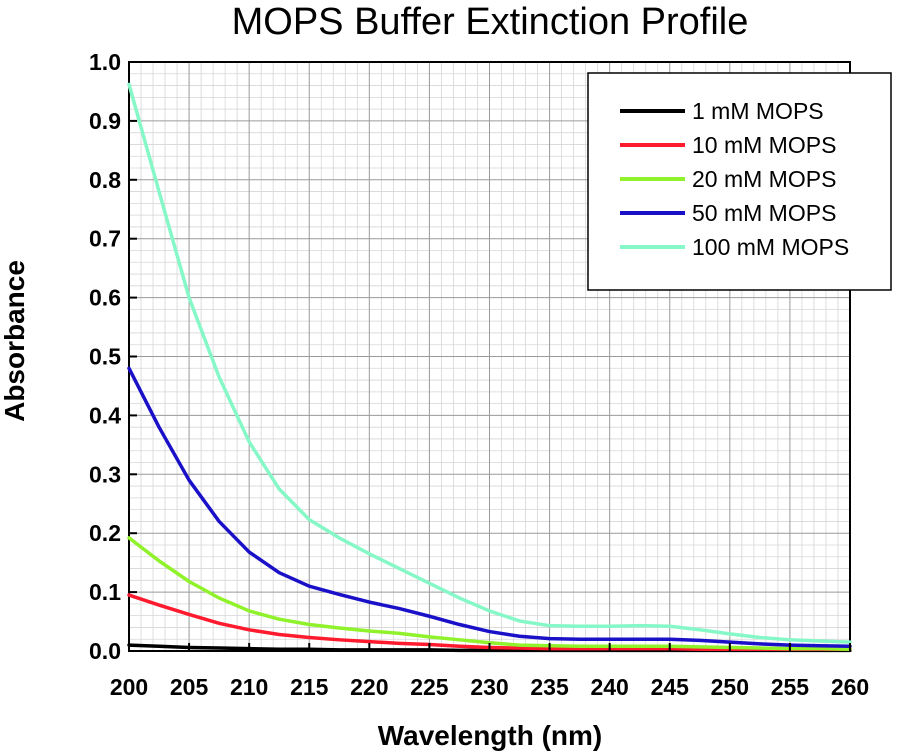 The height and width of the screenshot is (752, 920). What do you see at coordinates (105, 415) in the screenshot?
I see `y-tick-label: 0.4` at bounding box center [105, 415].